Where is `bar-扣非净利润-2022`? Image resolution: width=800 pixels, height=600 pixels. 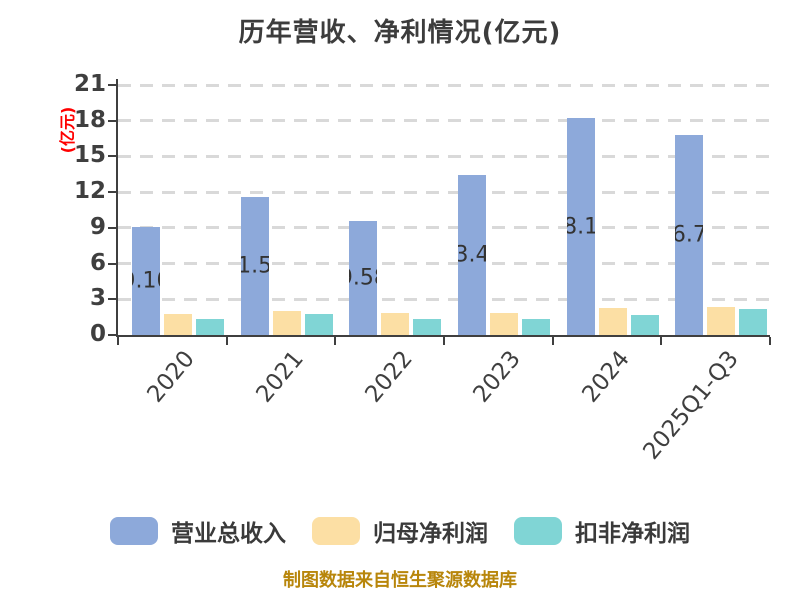 bar-扣非净利润-2022 is located at coordinates (427, 327).